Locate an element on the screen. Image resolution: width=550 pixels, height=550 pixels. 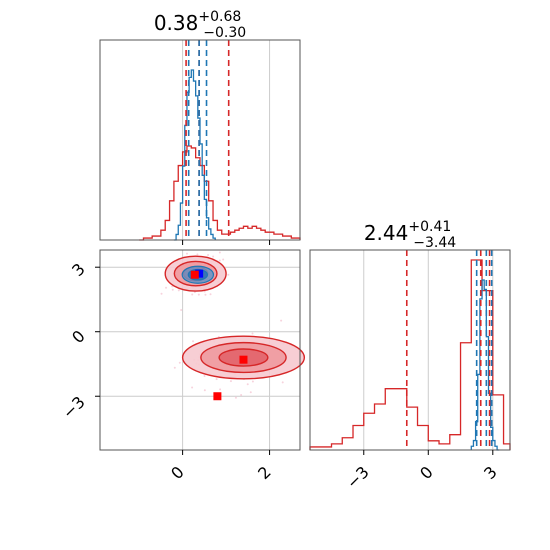
p1-frame is located at coordinates (410, 350).